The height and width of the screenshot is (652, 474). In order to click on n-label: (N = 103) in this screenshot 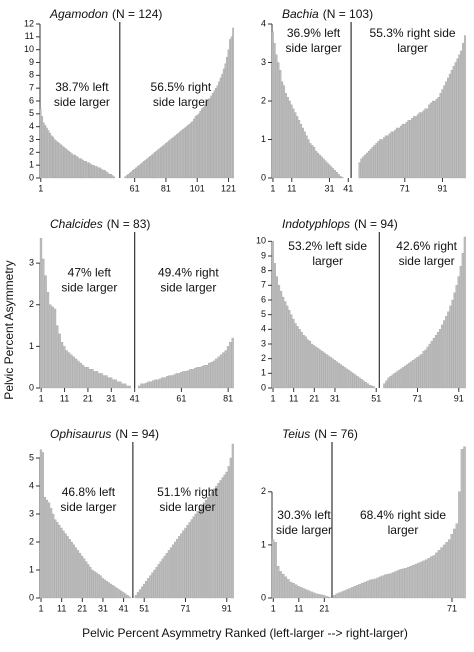, I will do `click(348, 14)`.